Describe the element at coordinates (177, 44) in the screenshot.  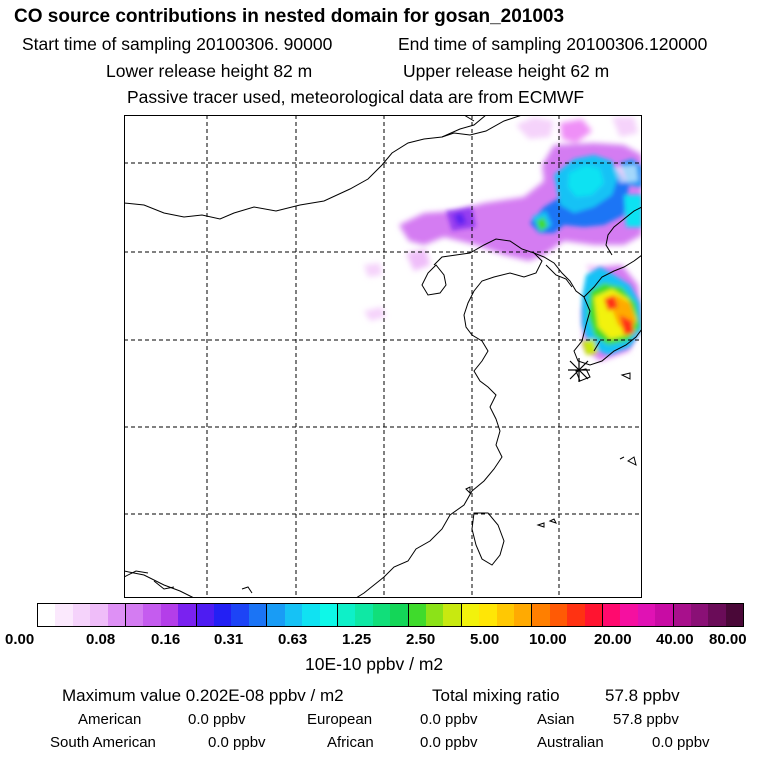
I see `start-time-label: Start time of sampling 20100306. 90000` at that location.